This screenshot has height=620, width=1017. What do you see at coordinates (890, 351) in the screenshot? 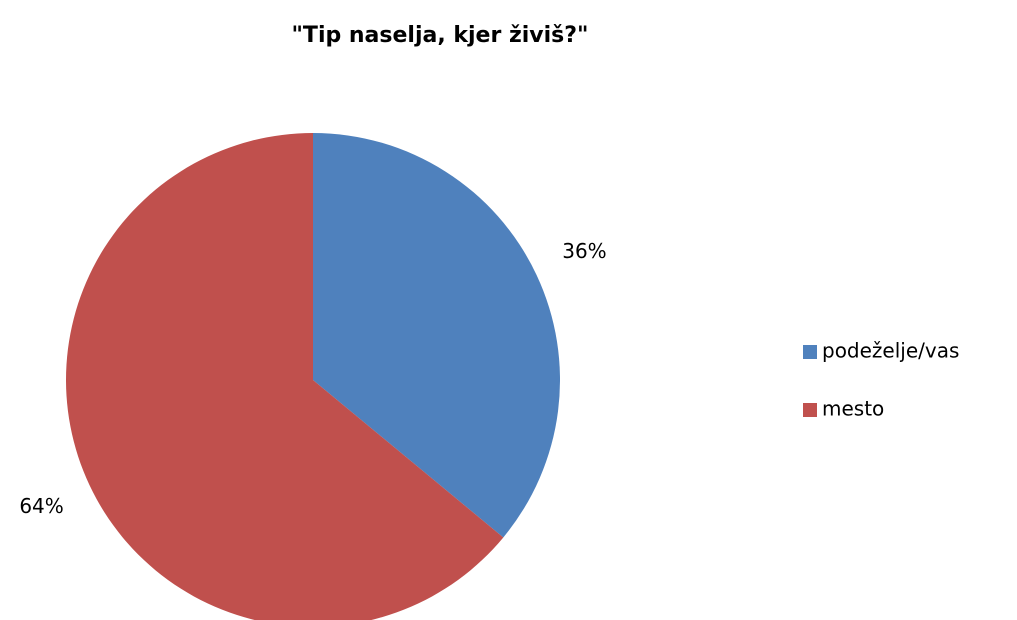
I see `legend-label: podeželje/vas` at bounding box center [890, 351].